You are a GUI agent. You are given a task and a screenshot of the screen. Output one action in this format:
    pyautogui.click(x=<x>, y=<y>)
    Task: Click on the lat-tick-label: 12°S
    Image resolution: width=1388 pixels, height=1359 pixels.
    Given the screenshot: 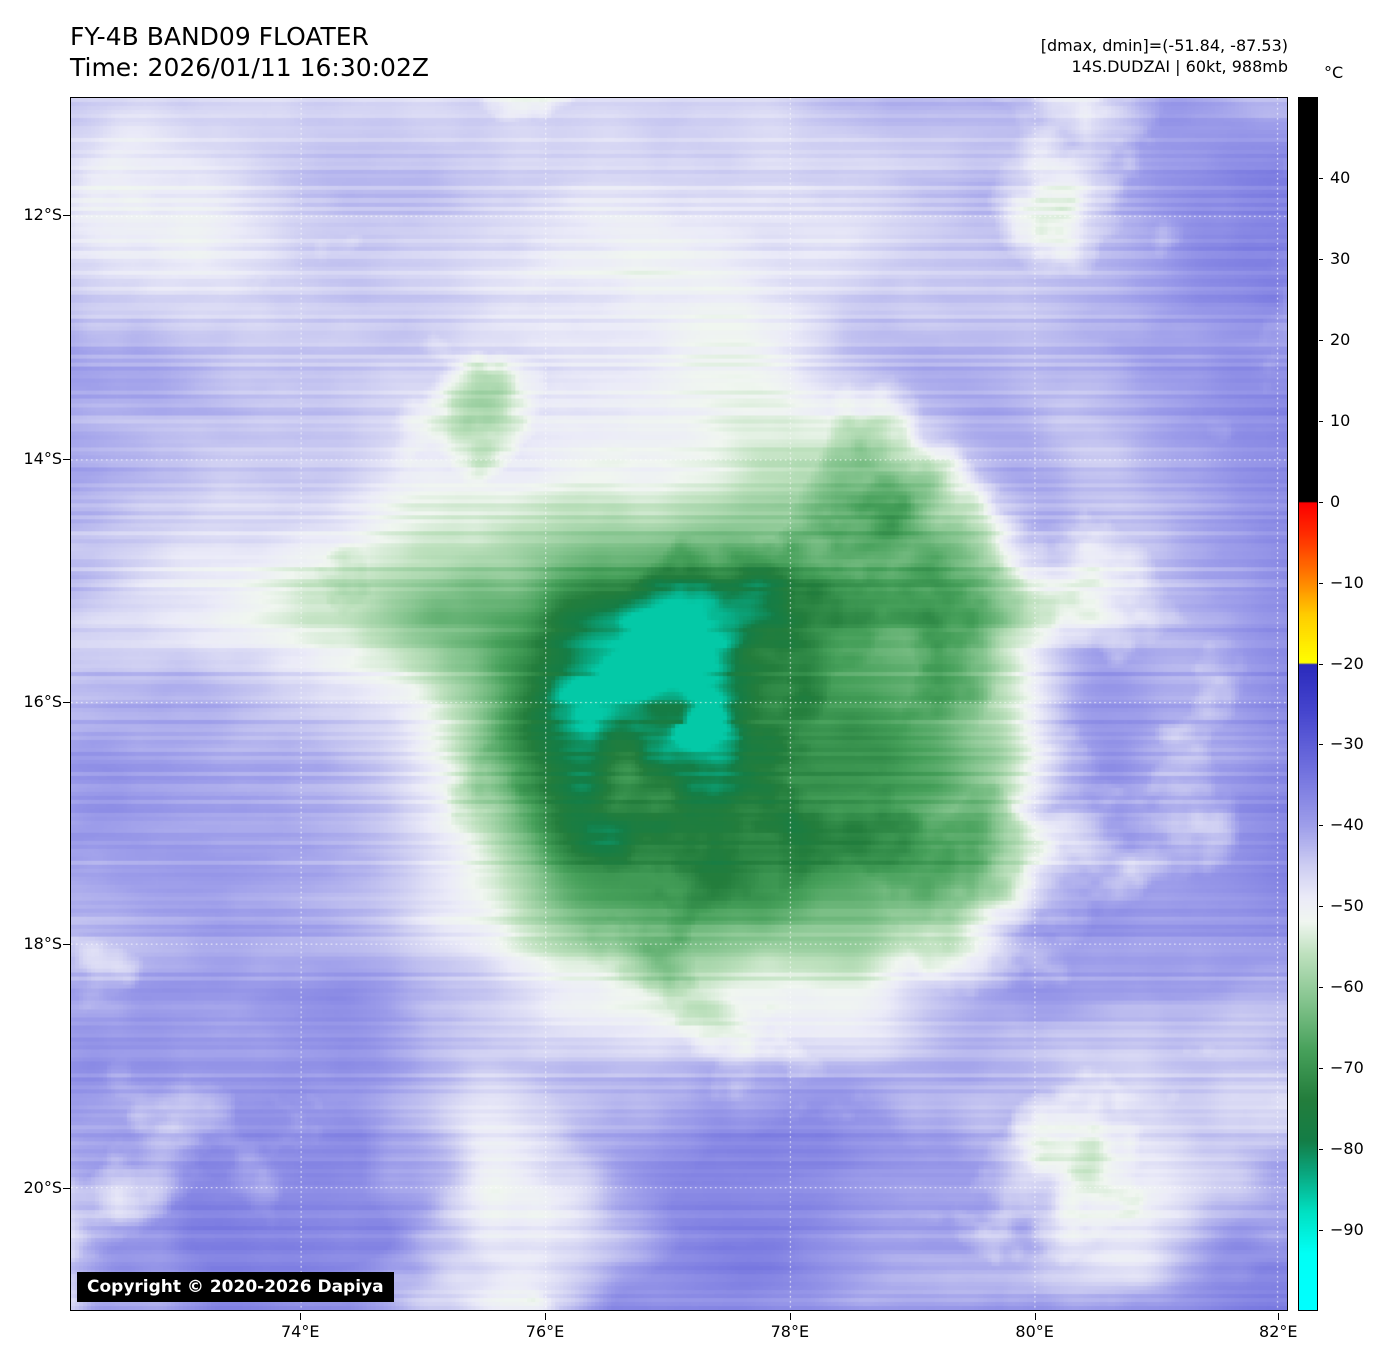 What is the action you would take?
    pyautogui.click(x=42, y=214)
    